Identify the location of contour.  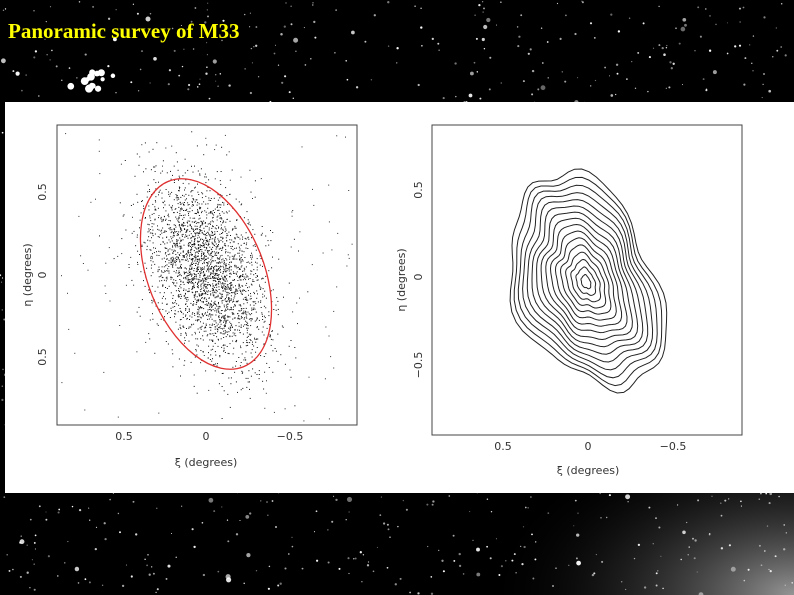
(588, 281).